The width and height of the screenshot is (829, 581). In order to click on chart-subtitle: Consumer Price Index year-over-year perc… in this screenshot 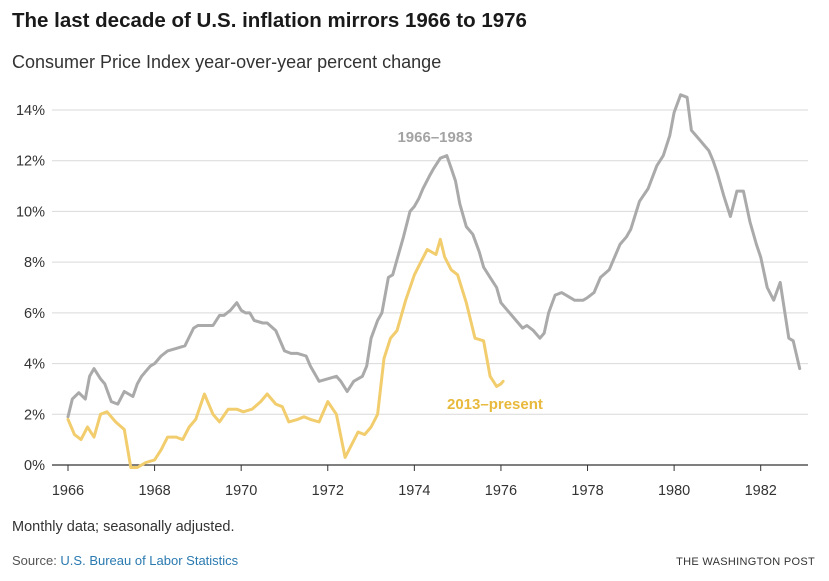, I will do `click(227, 62)`.